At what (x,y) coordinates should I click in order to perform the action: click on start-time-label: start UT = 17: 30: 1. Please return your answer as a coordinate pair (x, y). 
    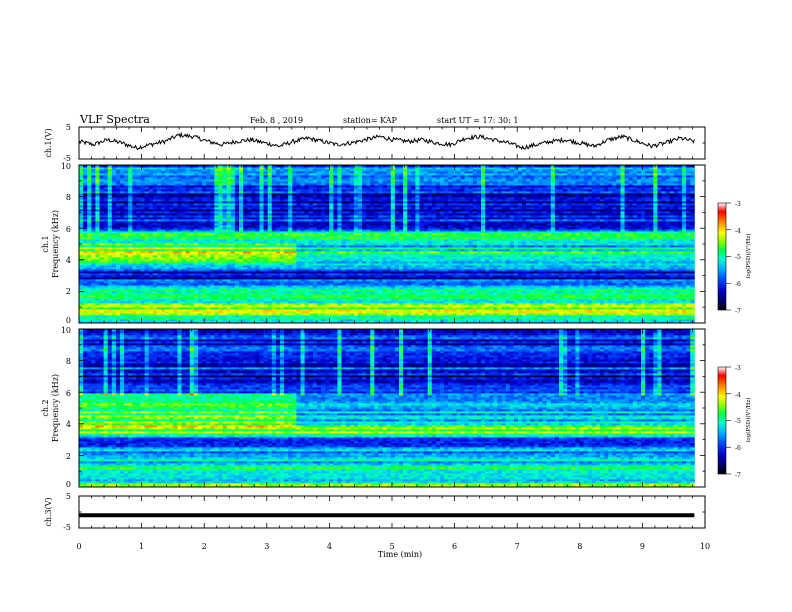
    Looking at the image, I should click on (477, 120).